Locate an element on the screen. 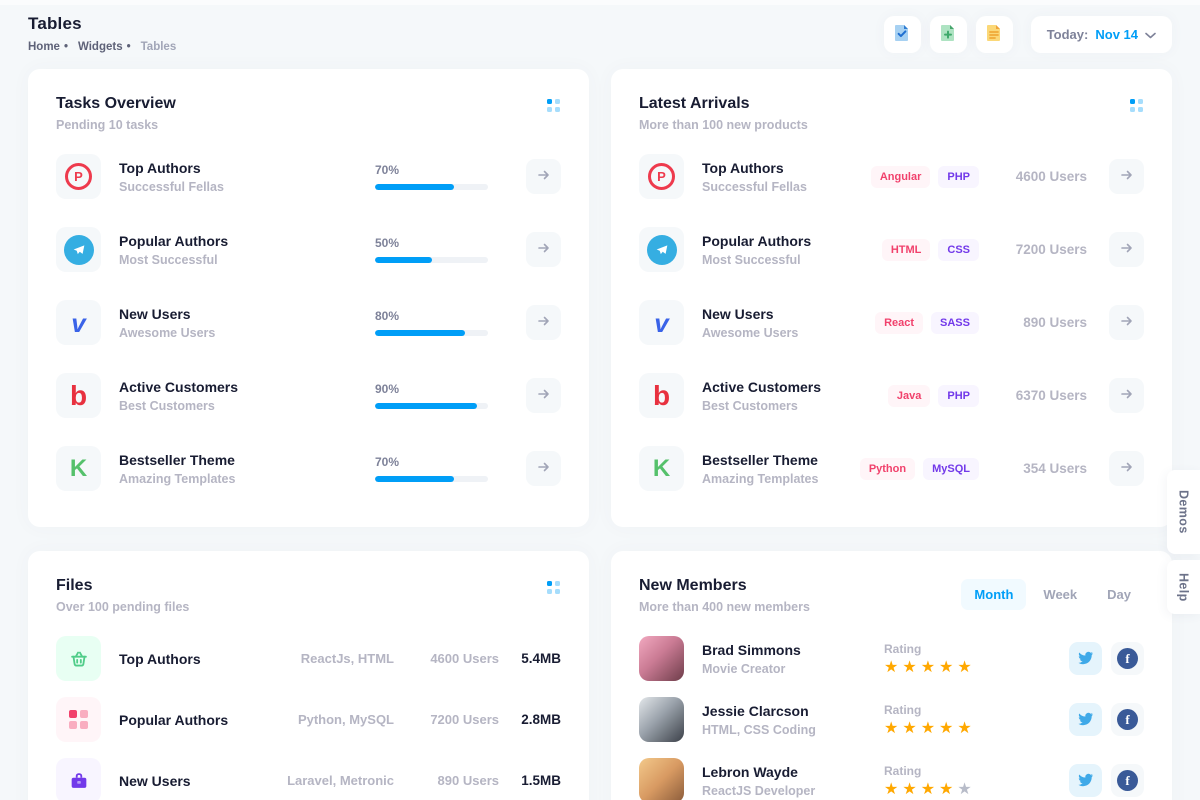  file-check-button is located at coordinates (902, 34).